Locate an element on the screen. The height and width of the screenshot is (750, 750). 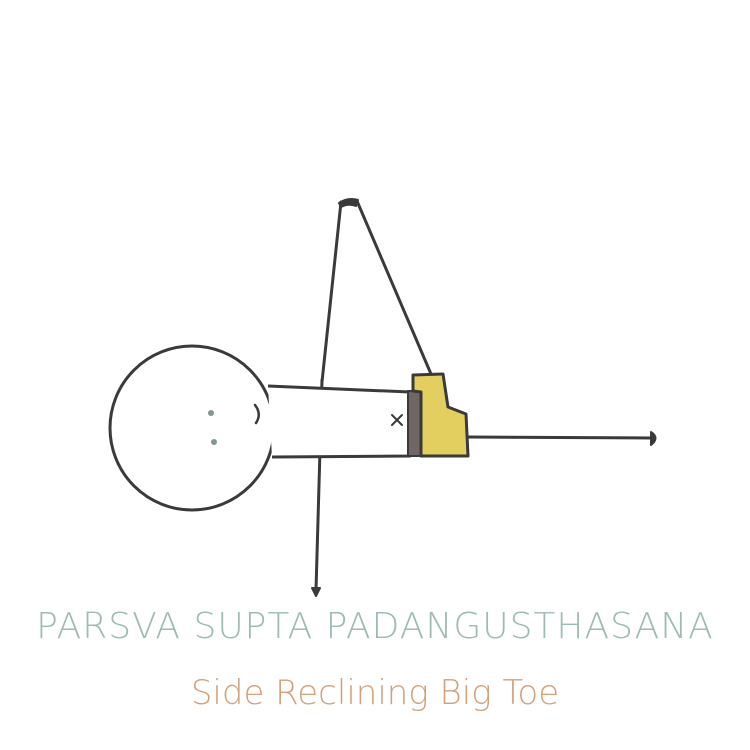
side-foot is located at coordinates (653, 438).